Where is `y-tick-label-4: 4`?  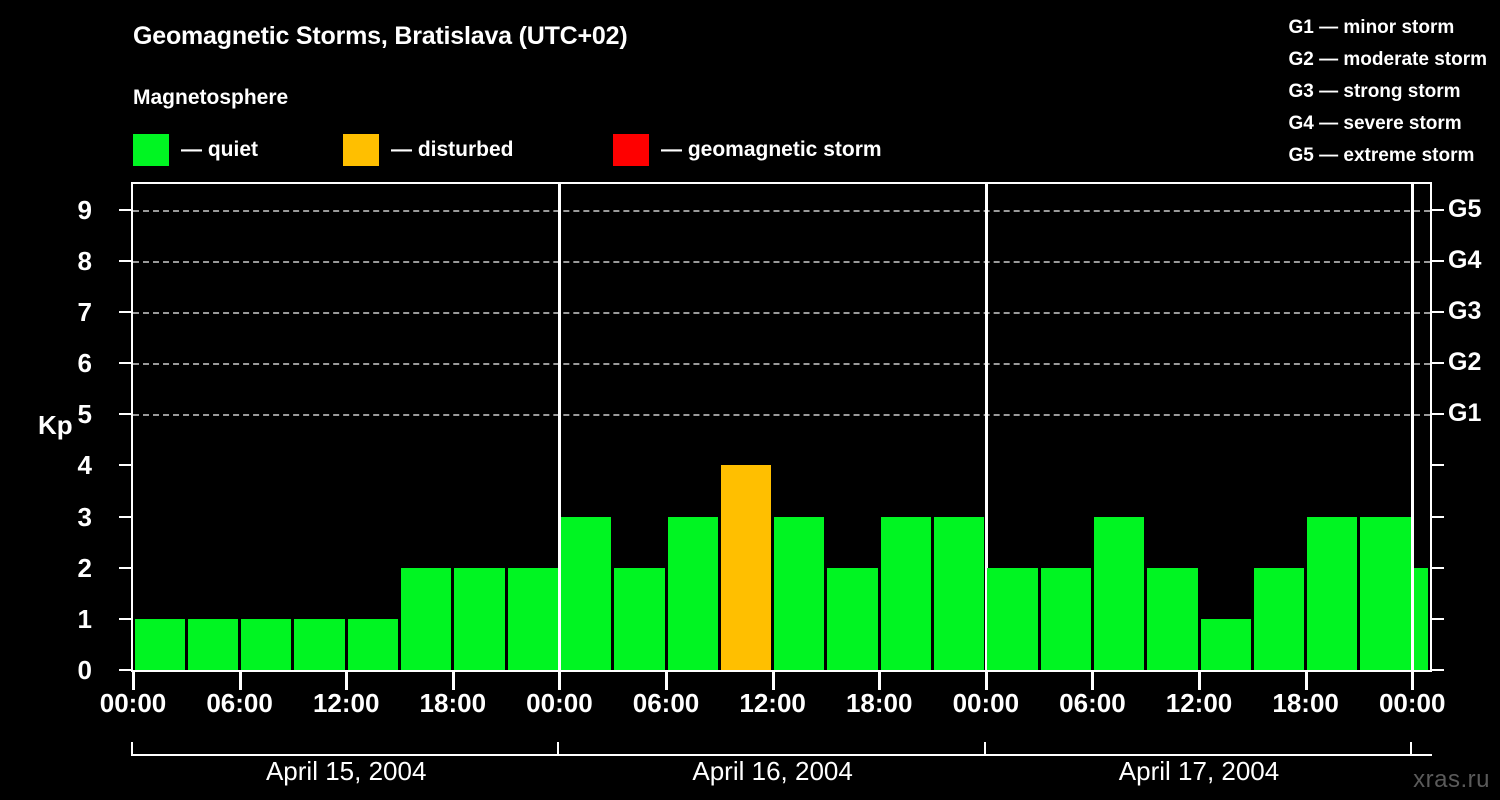 y-tick-label-4: 4 is located at coordinates (84, 465).